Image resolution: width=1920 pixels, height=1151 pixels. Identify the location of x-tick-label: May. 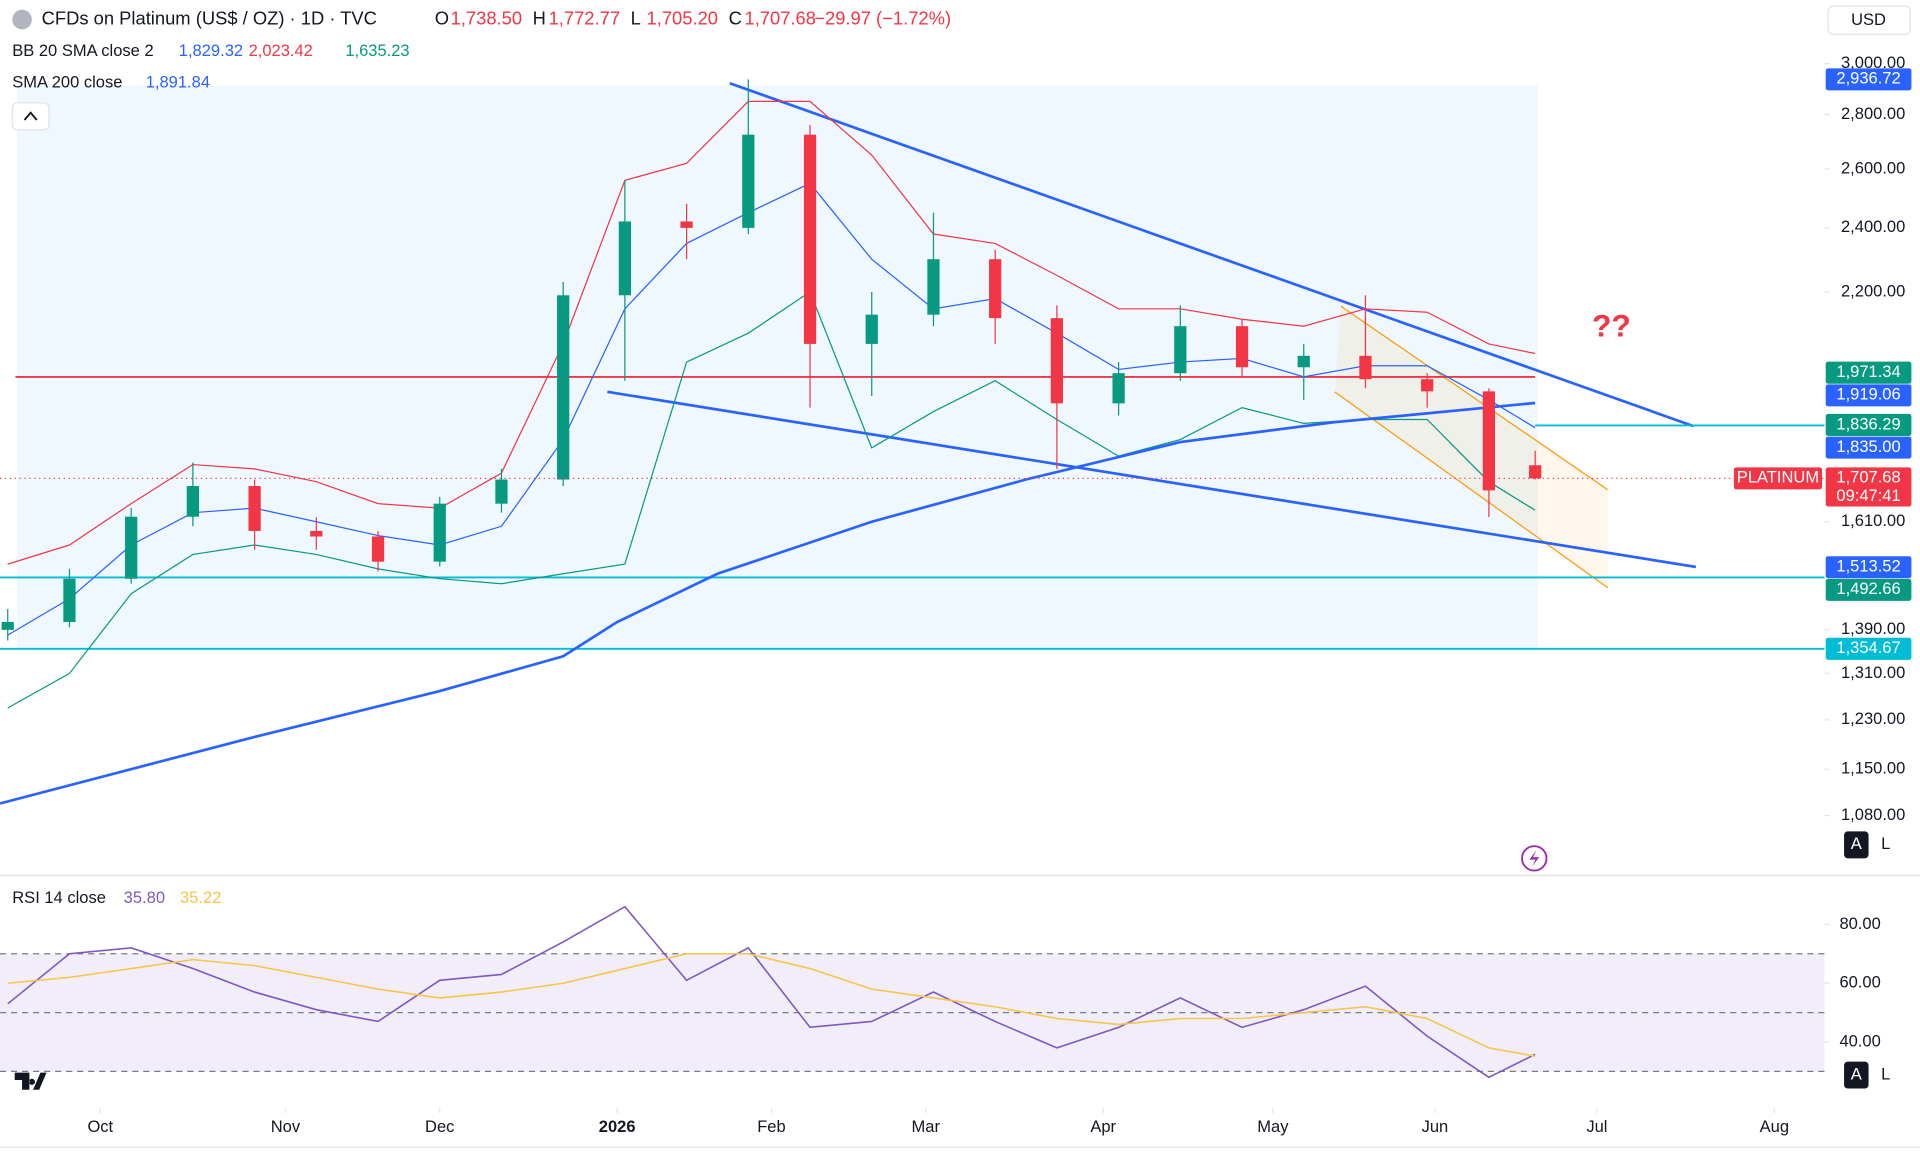
(1273, 1126).